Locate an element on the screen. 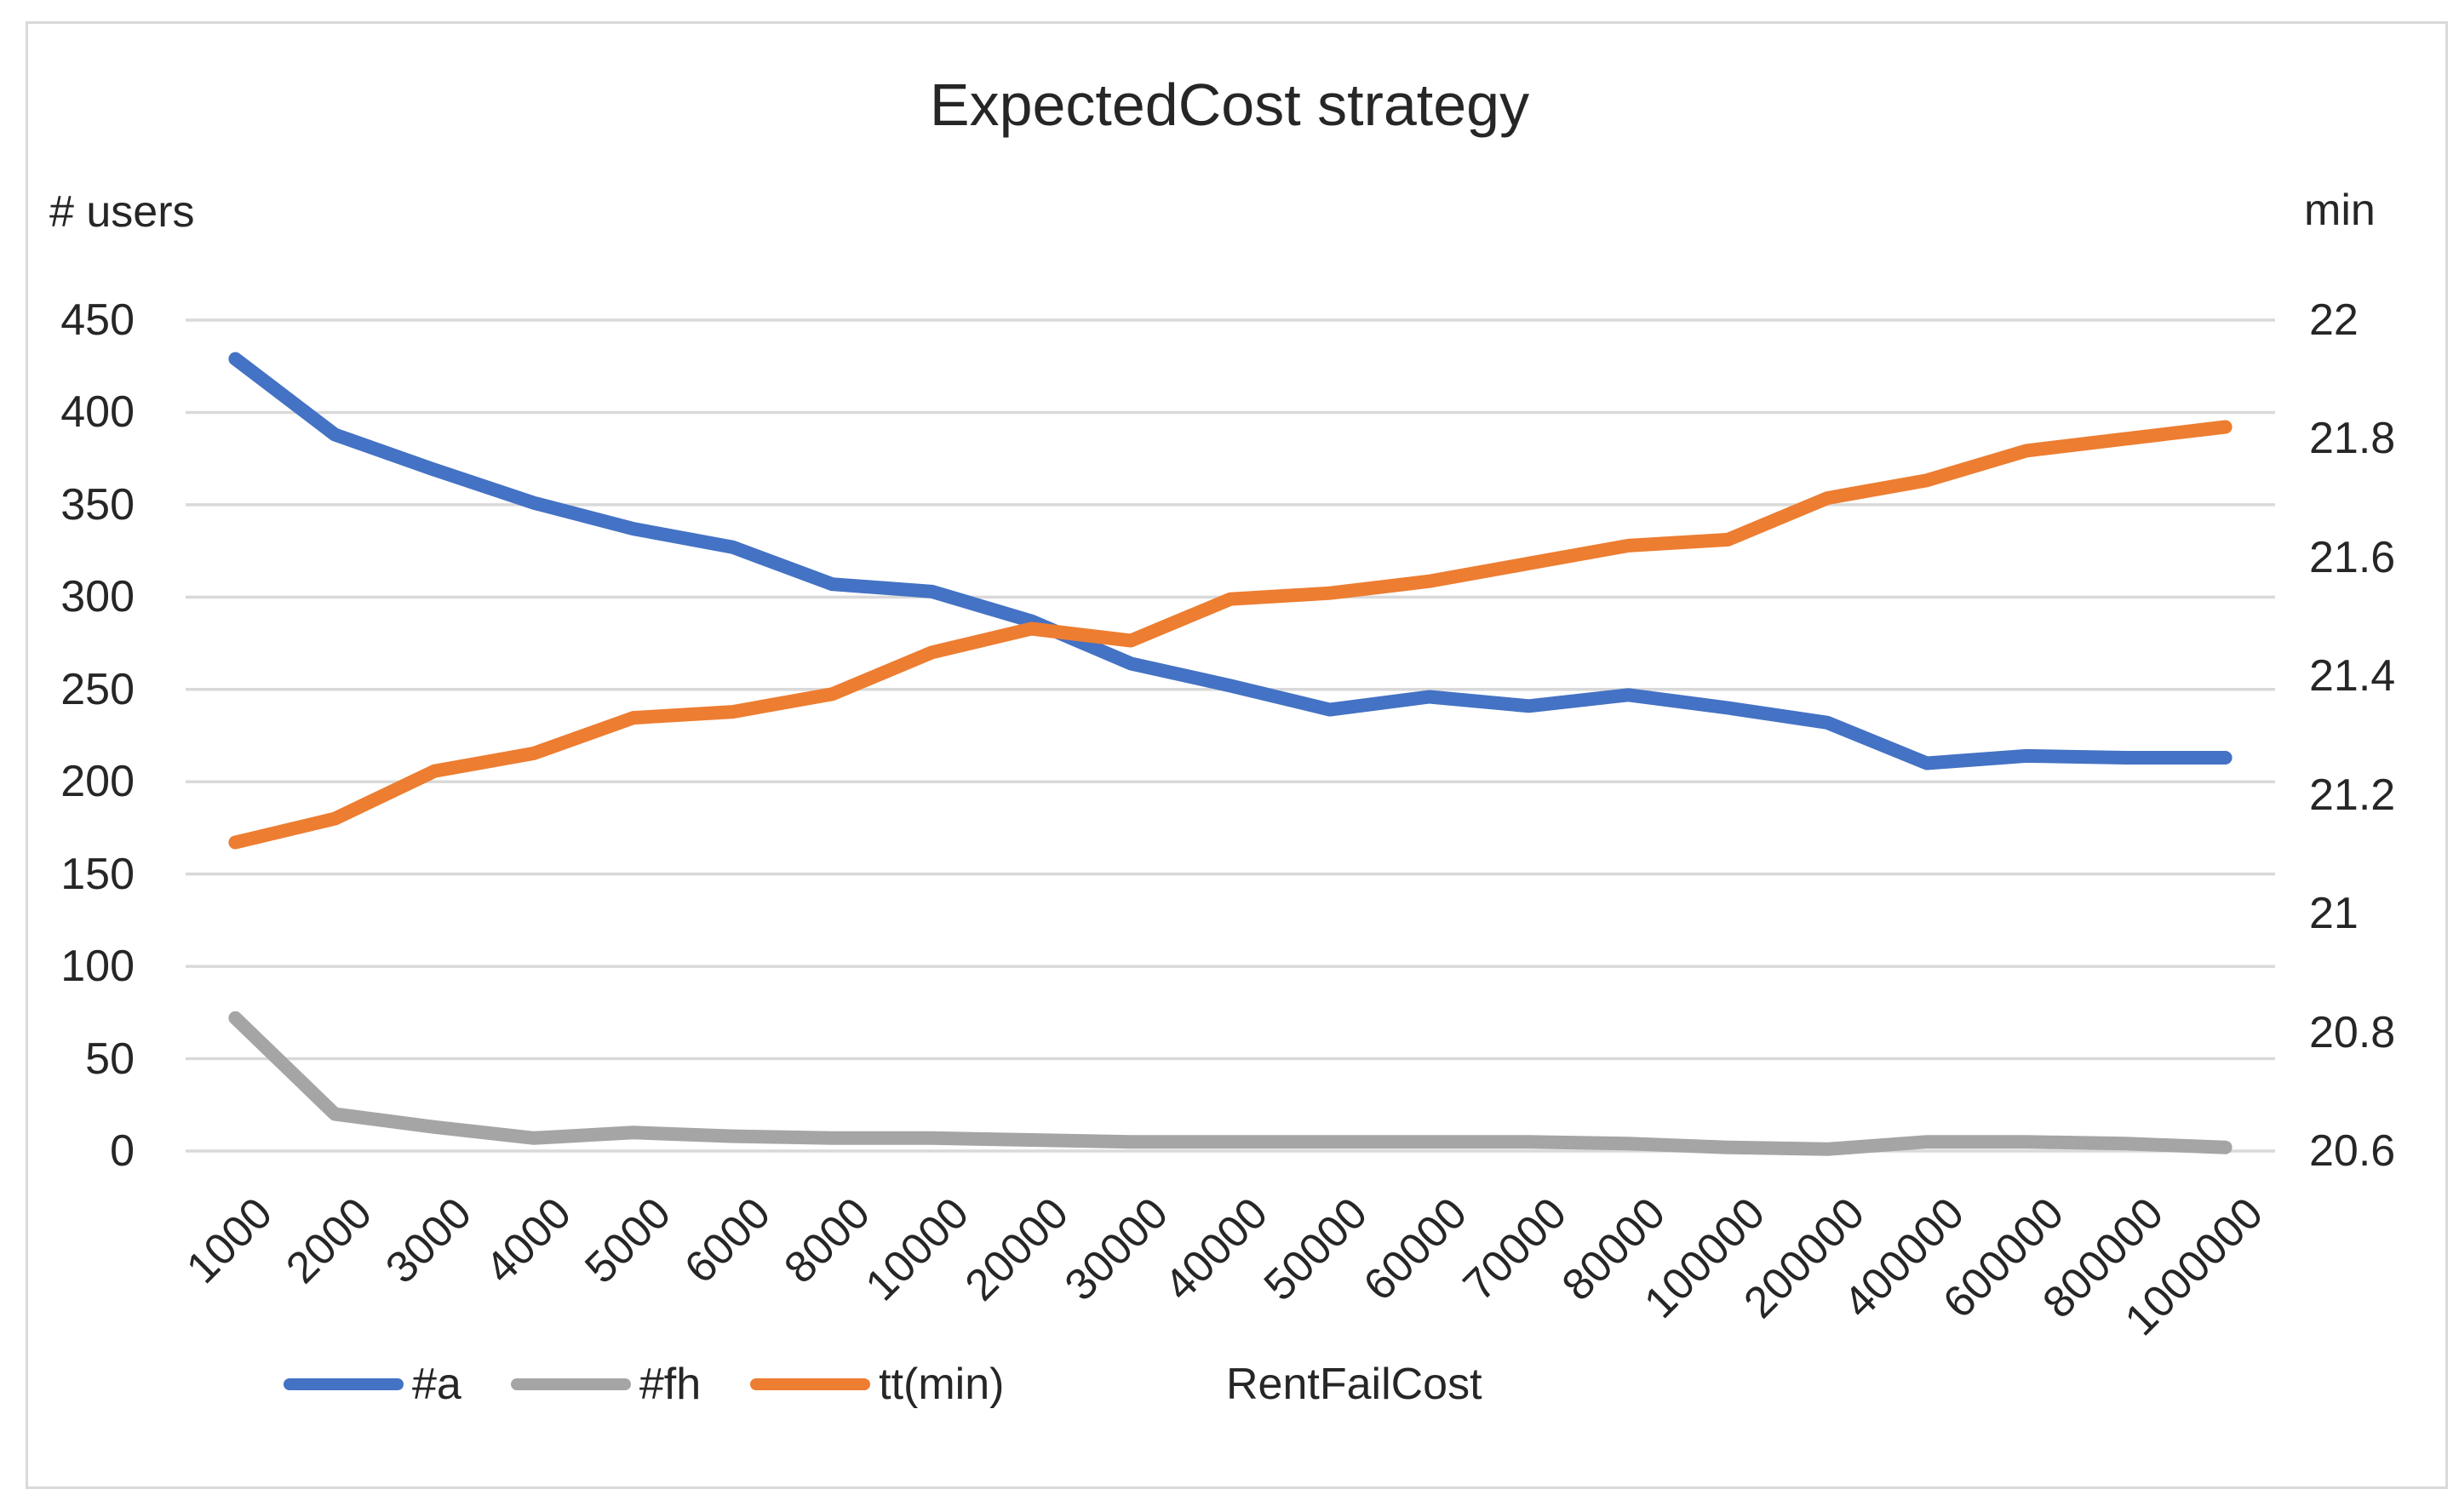  right-axis-tick: 22 is located at coordinates (2334, 320).